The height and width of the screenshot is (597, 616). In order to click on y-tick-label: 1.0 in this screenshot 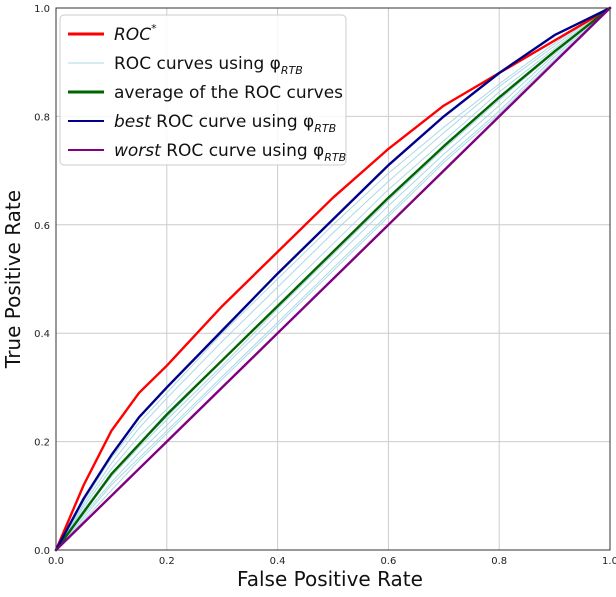, I will do `click(42, 9)`.